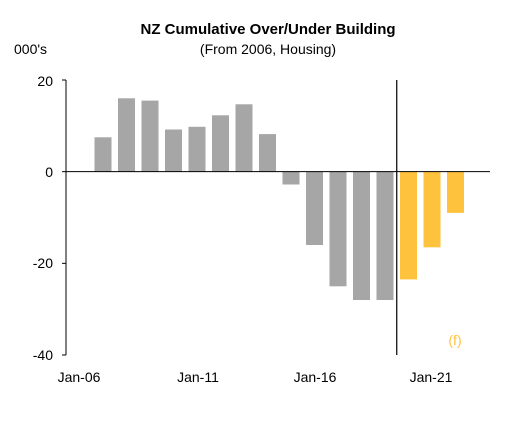 The width and height of the screenshot is (508, 430). What do you see at coordinates (255, 377) in the screenshot?
I see `x-axis-ticks: Jan-06 Jan-11 Jan-16 Jan-21` at bounding box center [255, 377].